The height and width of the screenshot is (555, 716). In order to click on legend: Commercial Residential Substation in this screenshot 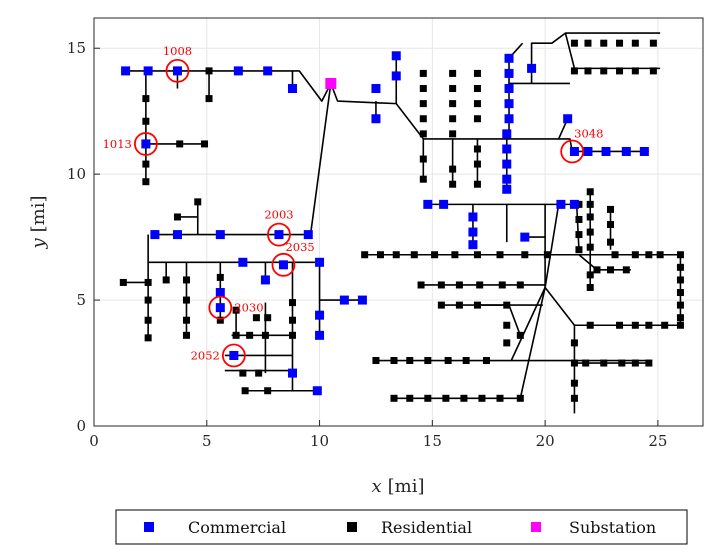, I will do `click(401, 527)`.